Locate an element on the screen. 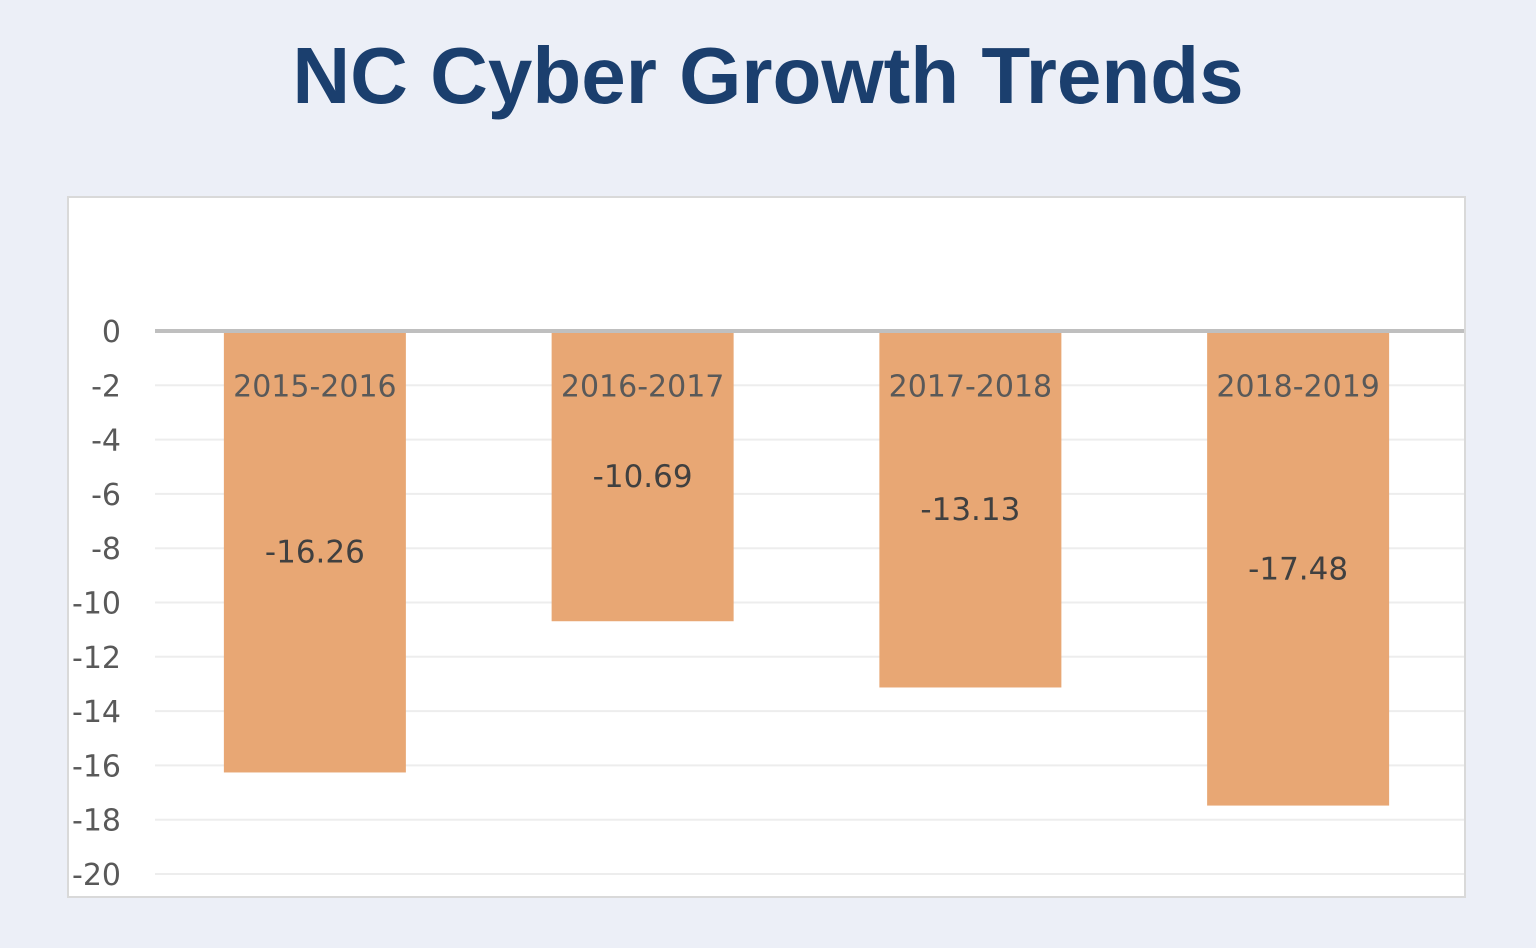  y-tick-label: -10 is located at coordinates (96, 604).